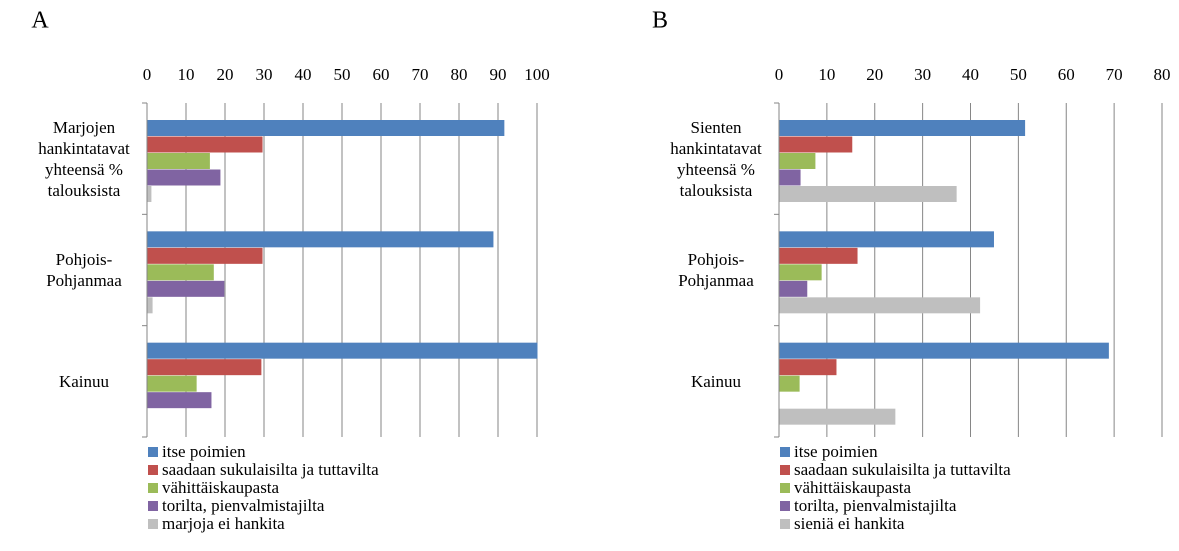 This screenshot has width=1179, height=551. I want to click on x-tick-label: 90, so click(498, 74).